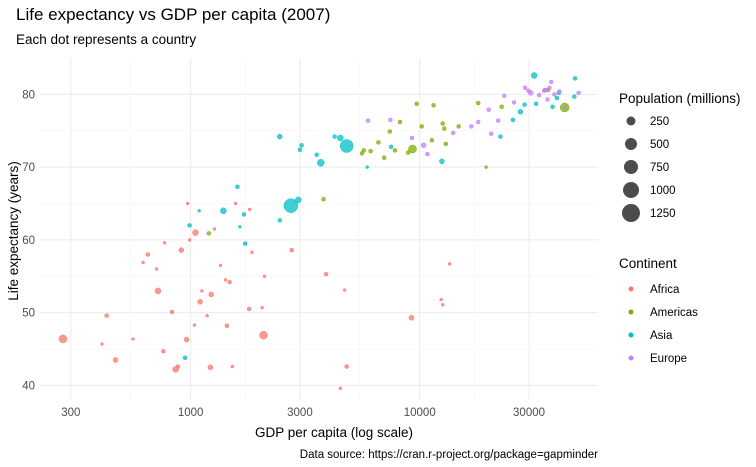 The width and height of the screenshot is (756, 467). Describe the element at coordinates (300, 413) in the screenshot. I see `x-tick-label: 3000` at that location.